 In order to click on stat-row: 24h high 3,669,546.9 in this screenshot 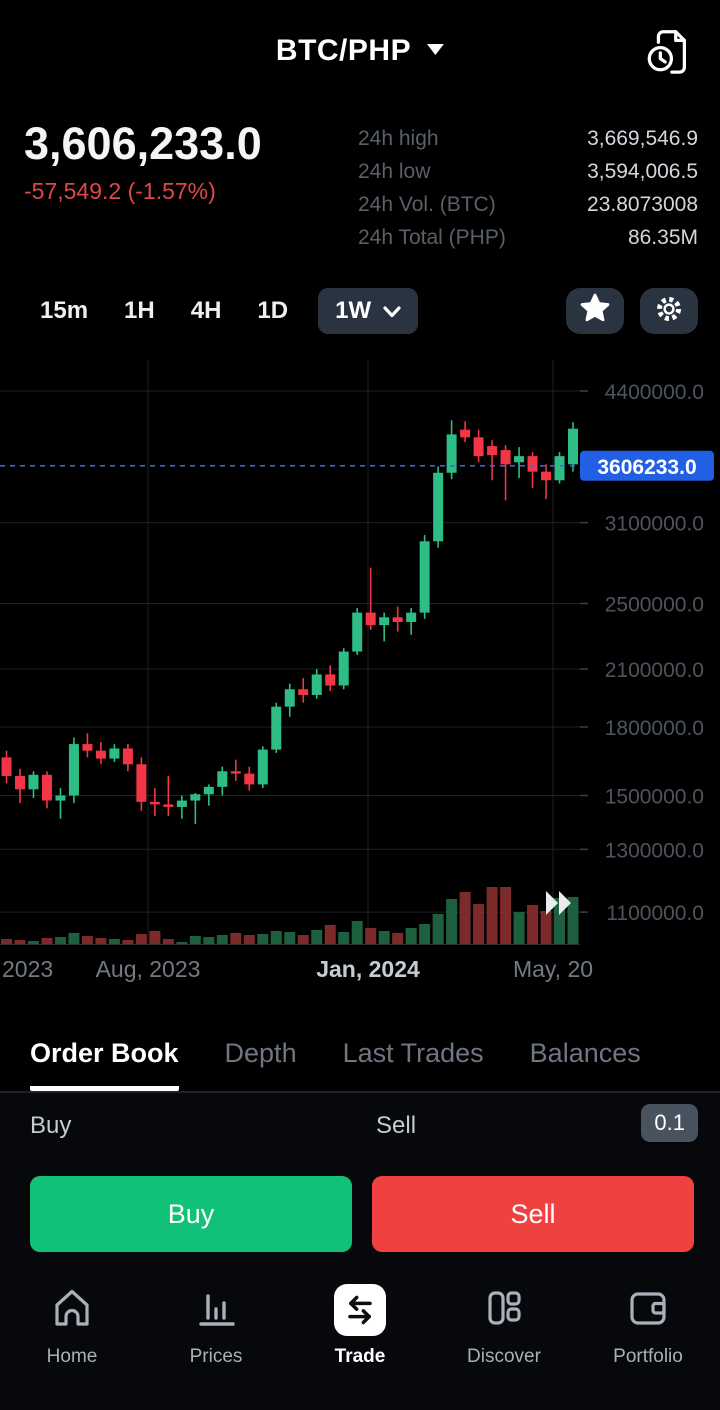, I will do `click(528, 138)`.